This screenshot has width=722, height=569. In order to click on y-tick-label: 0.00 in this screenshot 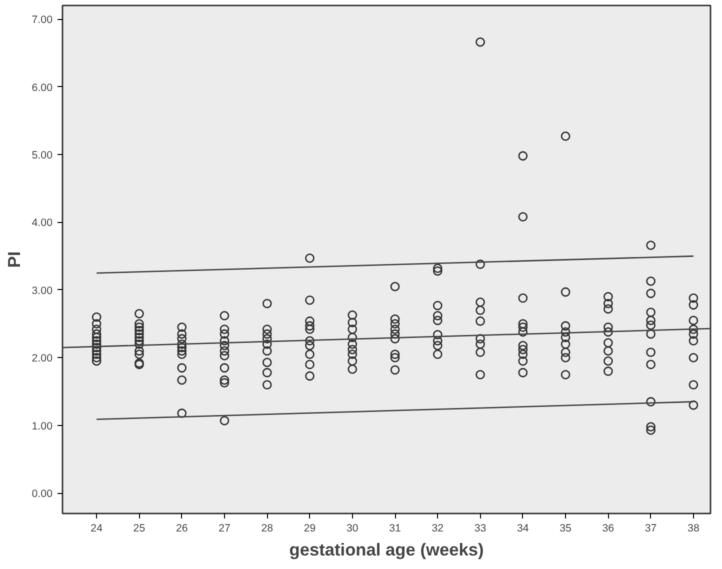, I will do `click(42, 494)`.